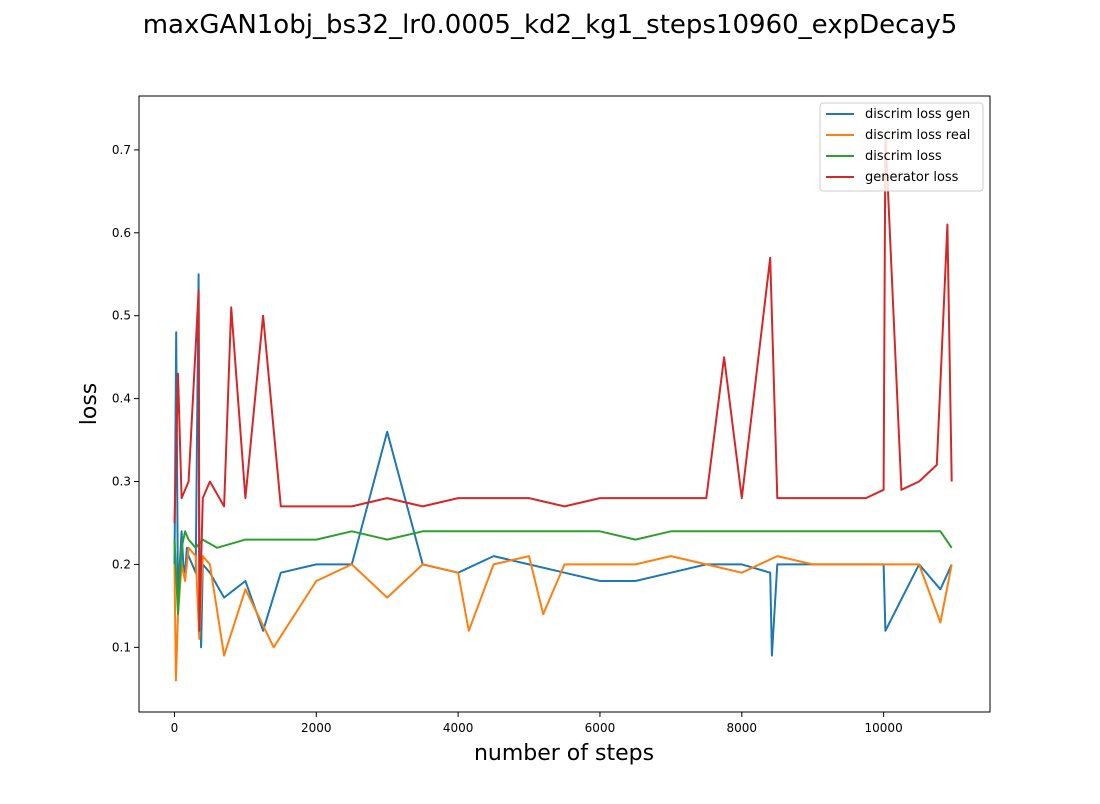 The image size is (1100, 804). I want to click on y-tick-label: 0.4, so click(121, 399).